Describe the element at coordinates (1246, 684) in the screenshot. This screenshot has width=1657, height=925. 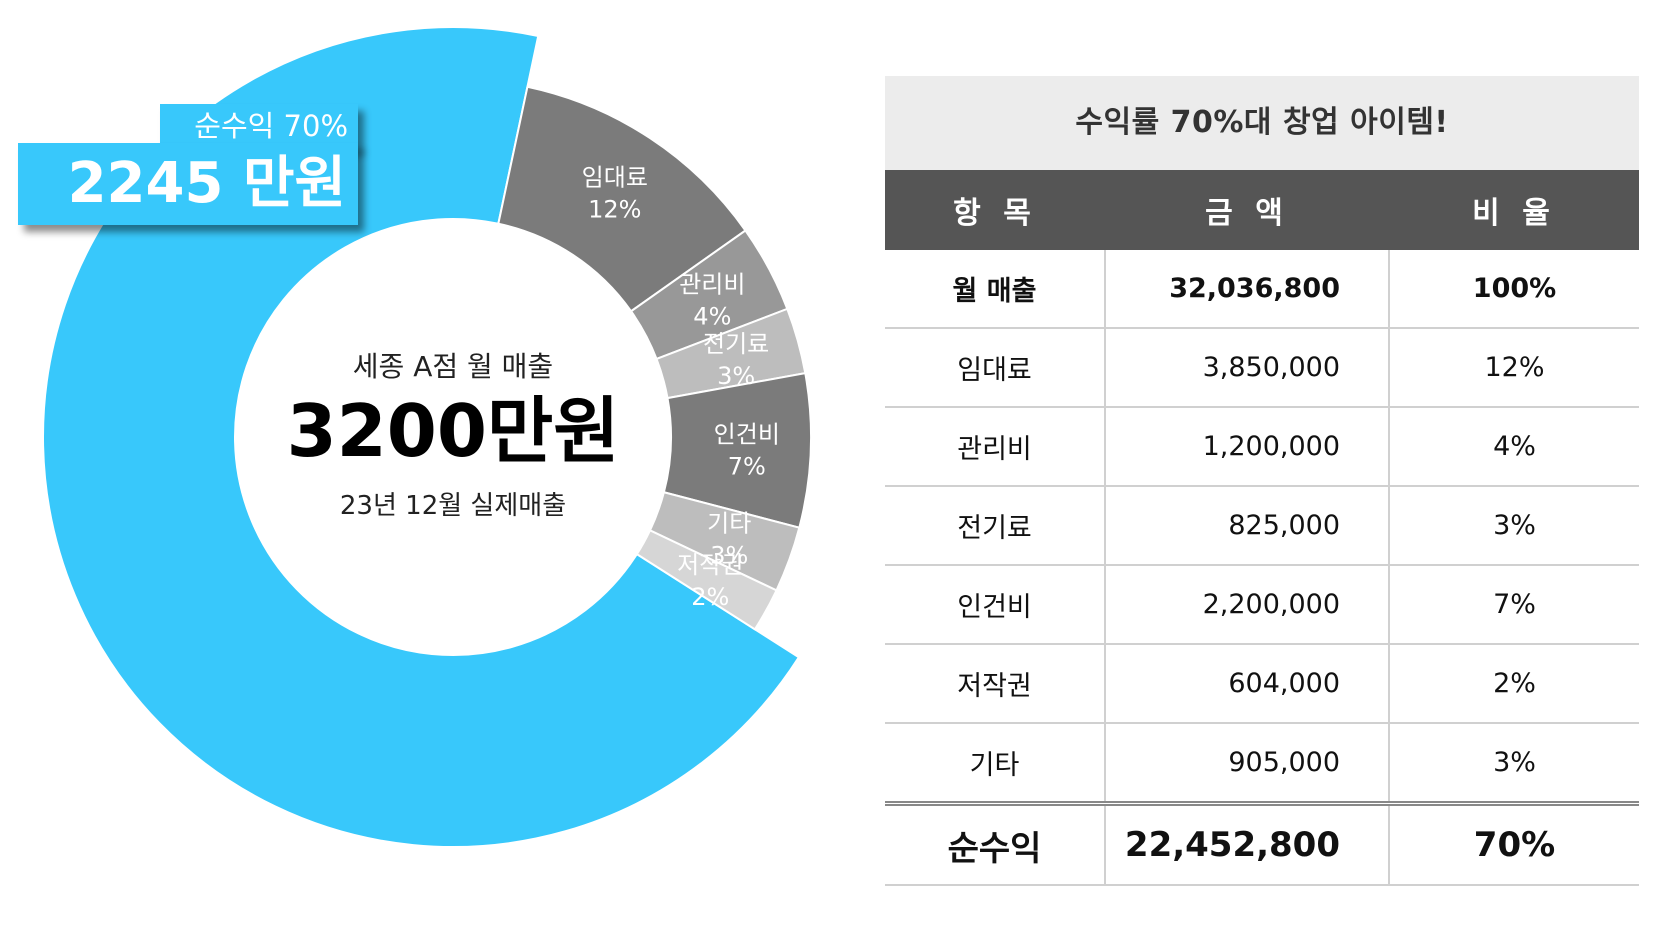
I see `row-amount: 604,000` at that location.